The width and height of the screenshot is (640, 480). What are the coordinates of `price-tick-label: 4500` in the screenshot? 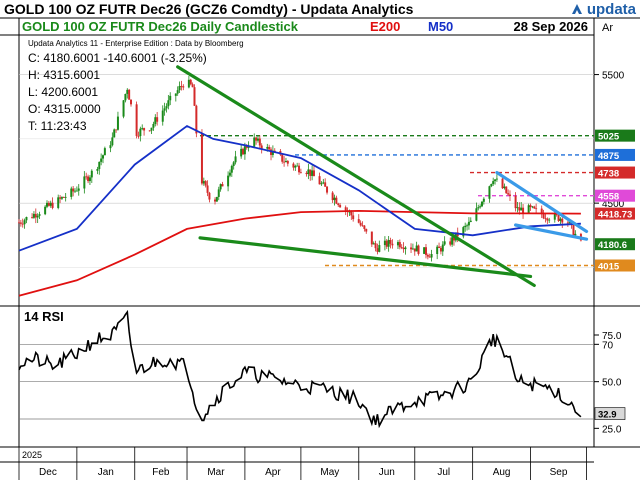 It's located at (613, 204).